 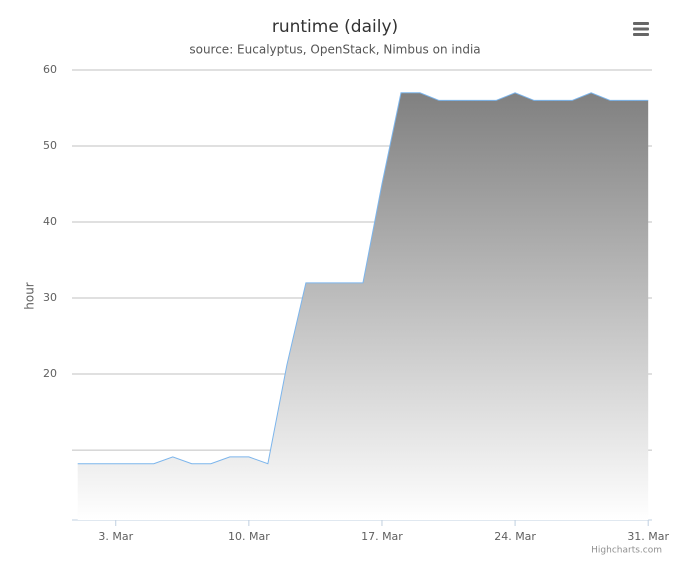 I want to click on chart-title: runtime (daily), so click(x=335, y=27).